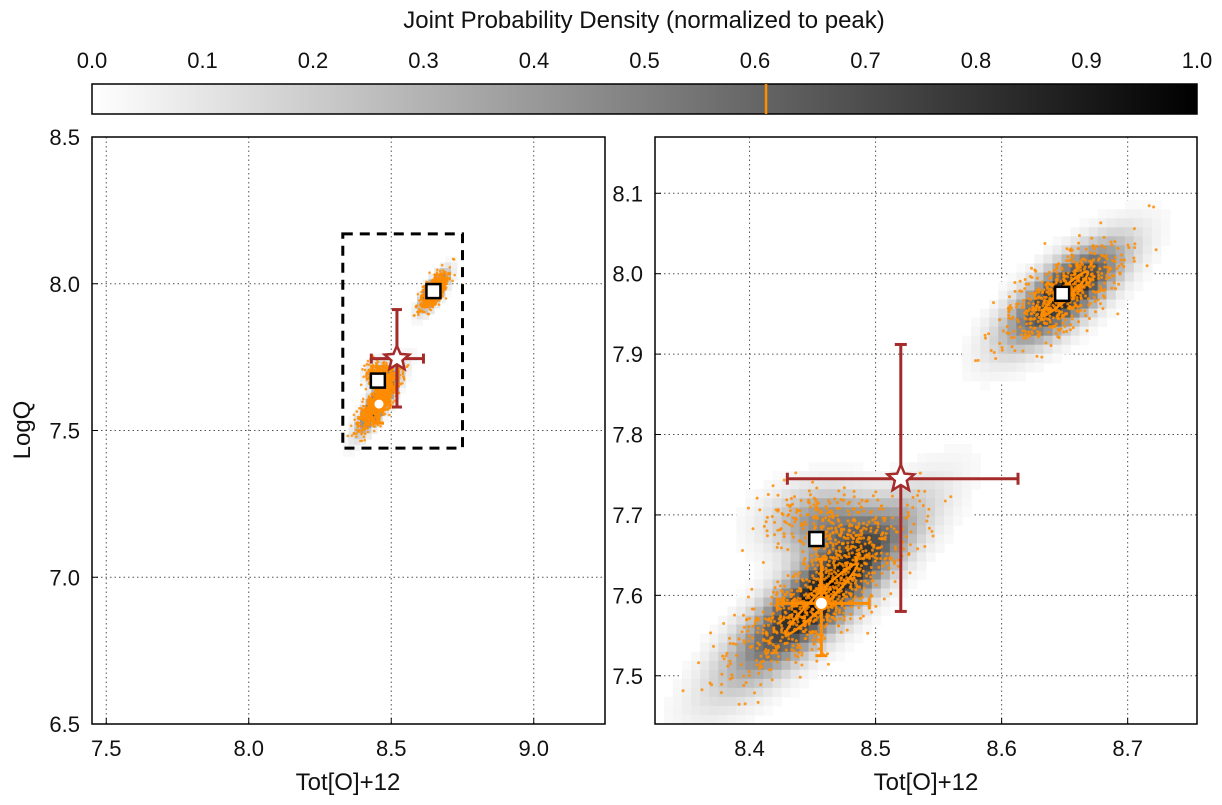 Image resolution: width=1222 pixels, height=805 pixels. I want to click on star-marker, so click(397, 357).